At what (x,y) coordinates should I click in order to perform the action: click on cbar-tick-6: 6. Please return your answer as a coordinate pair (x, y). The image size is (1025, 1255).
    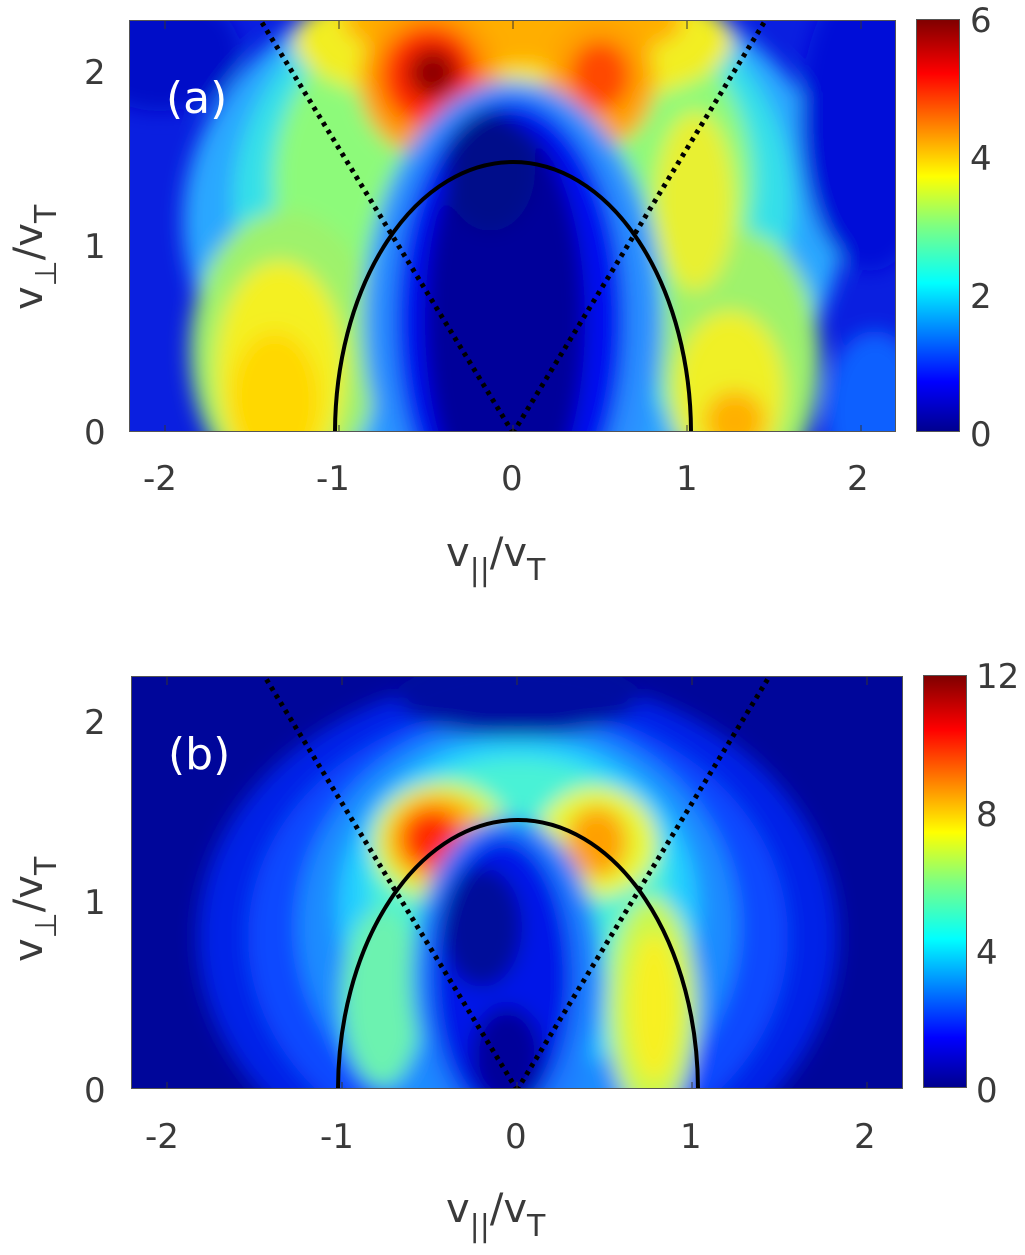
    Looking at the image, I should click on (981, 21).